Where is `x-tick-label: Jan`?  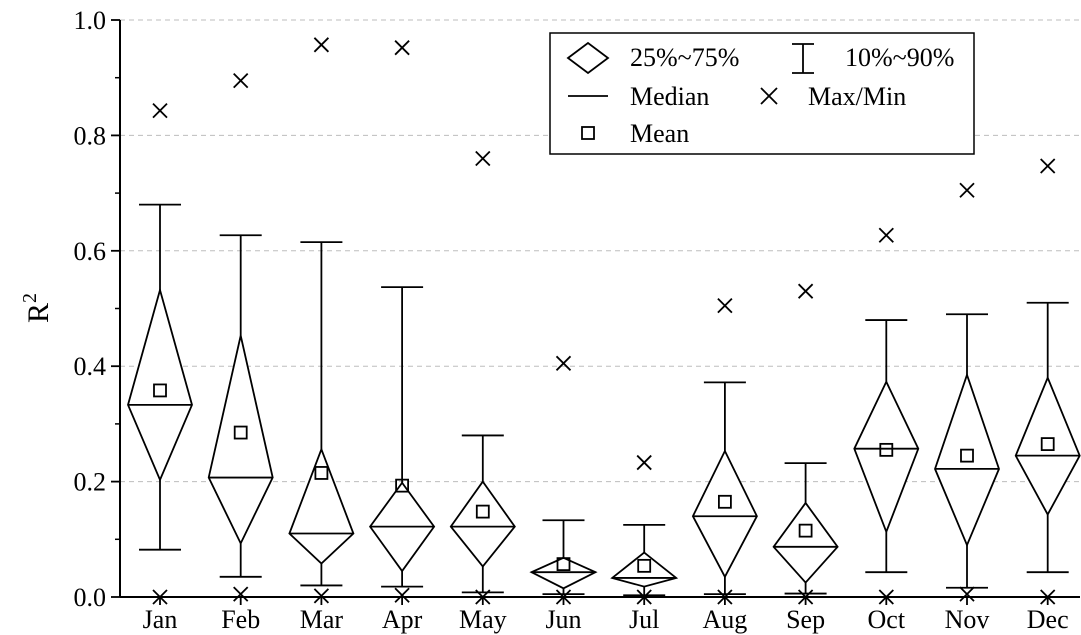
x-tick-label: Jan is located at coordinates (160, 619).